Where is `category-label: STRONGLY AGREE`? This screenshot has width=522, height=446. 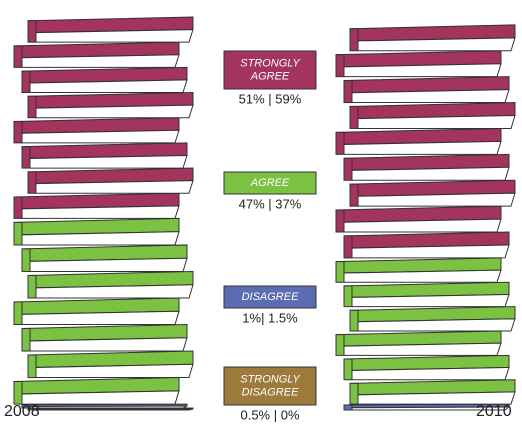 category-label: STRONGLY AGREE is located at coordinates (270, 69).